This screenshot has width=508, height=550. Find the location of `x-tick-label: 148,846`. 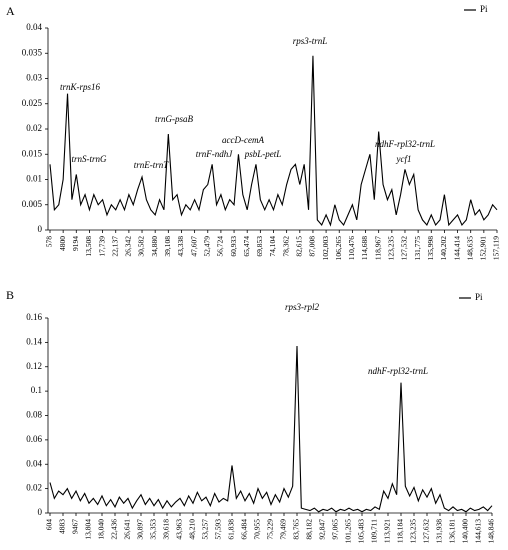

x-tick-label: 148,846 is located at coordinates (491, 531).